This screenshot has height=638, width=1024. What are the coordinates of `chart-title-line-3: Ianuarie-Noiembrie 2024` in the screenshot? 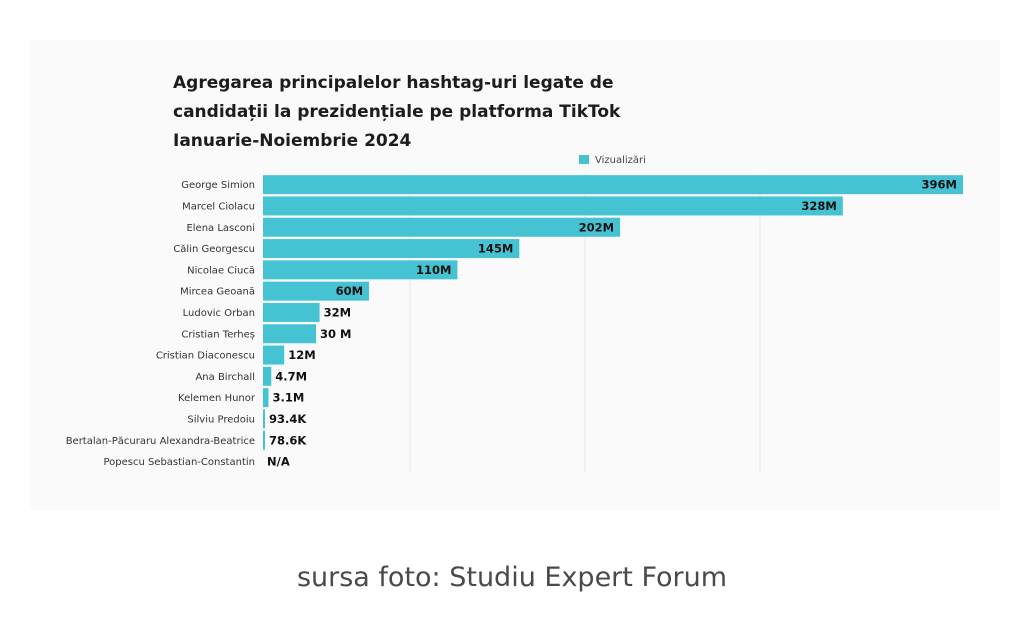 It's located at (292, 141).